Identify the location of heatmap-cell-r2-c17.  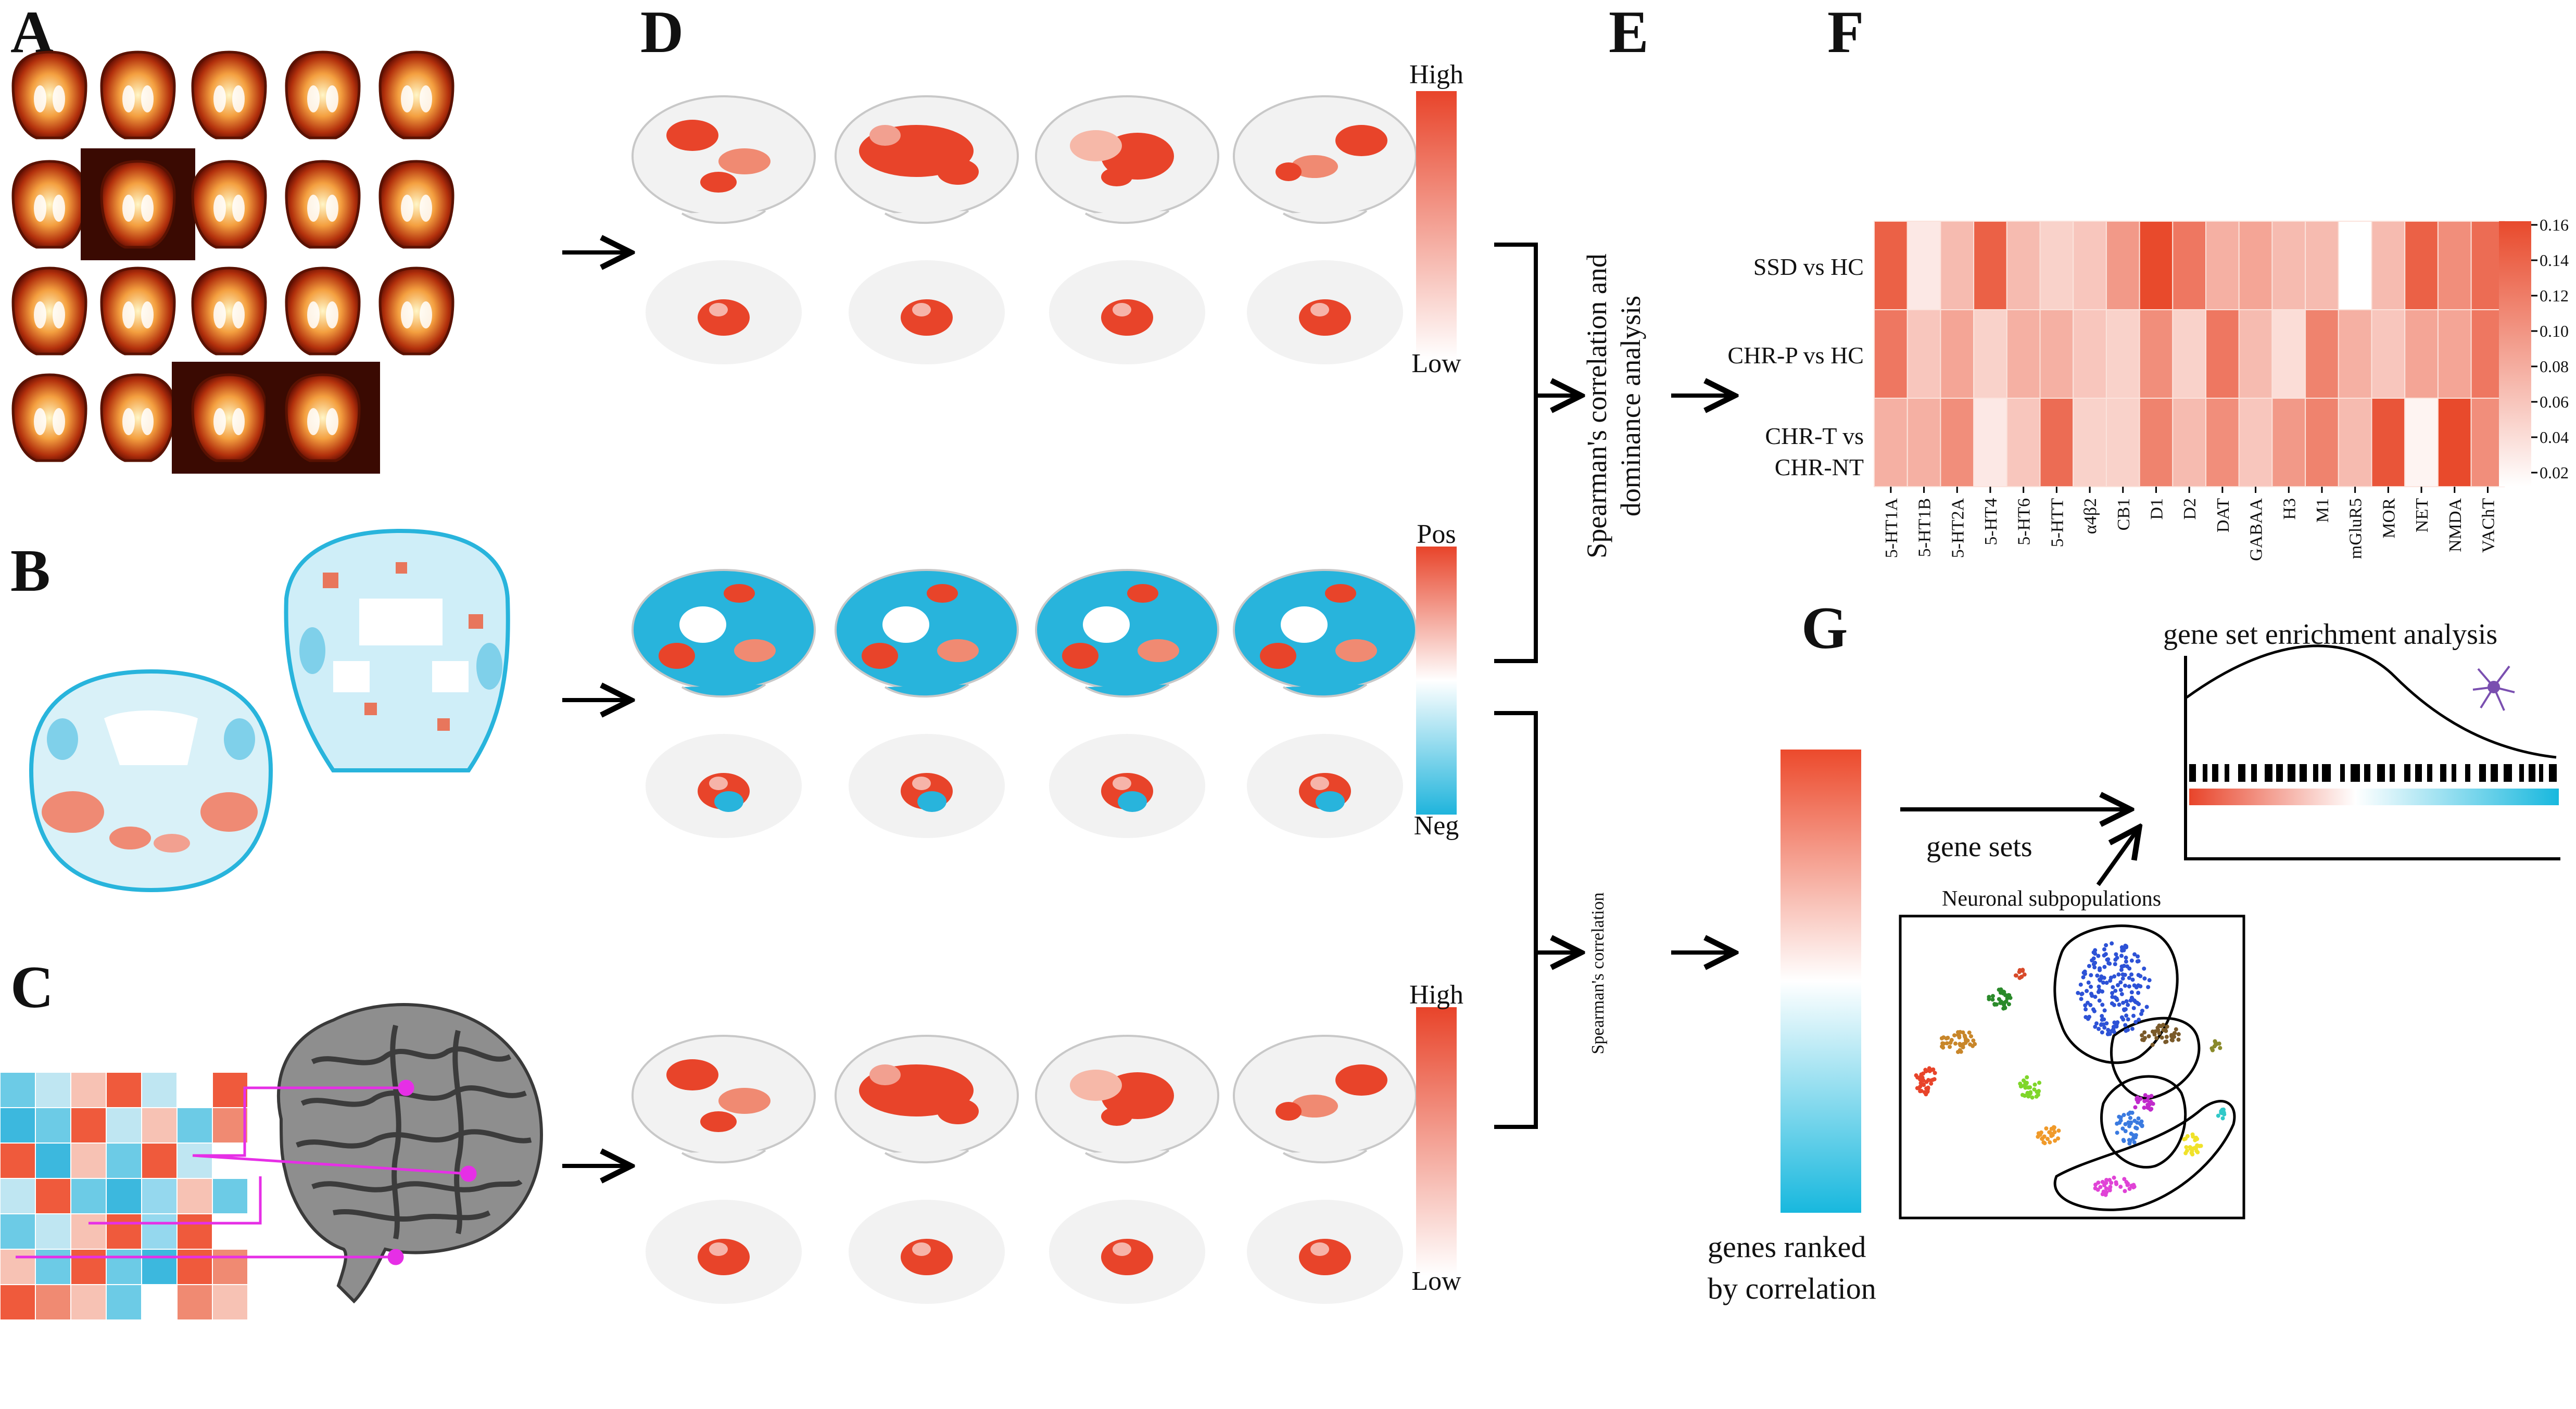
(2421, 354).